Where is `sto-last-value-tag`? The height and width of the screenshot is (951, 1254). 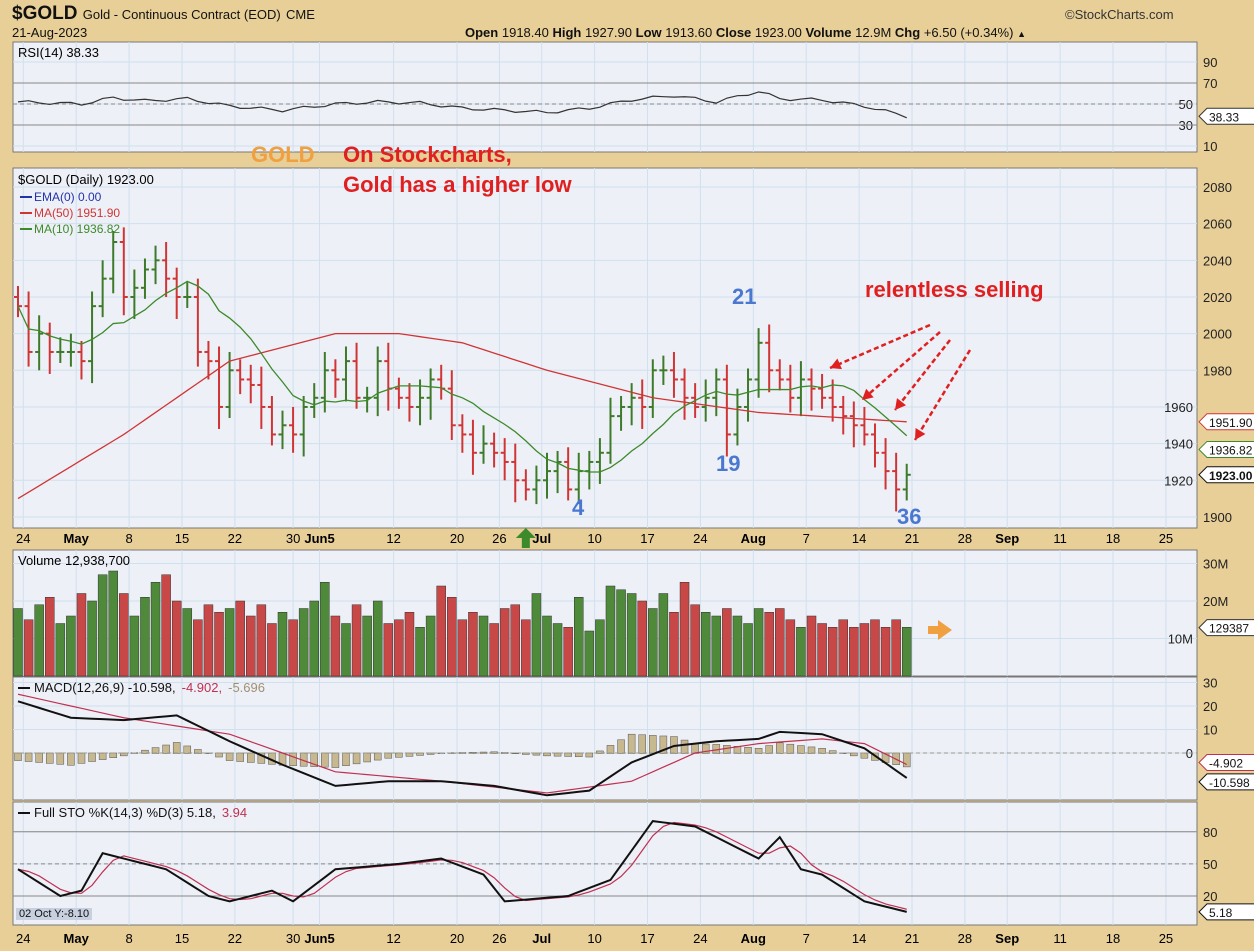
sto-last-value-tag is located at coordinates (1226, 912).